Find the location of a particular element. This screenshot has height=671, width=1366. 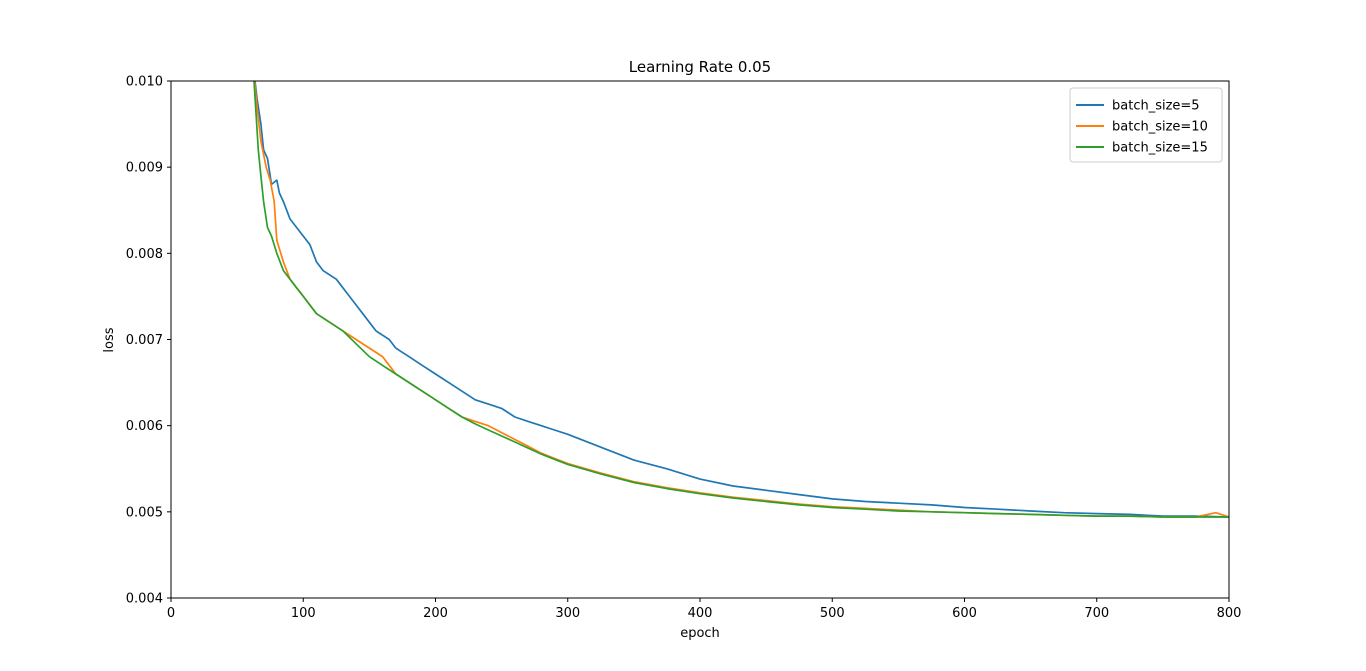

x-tick-label: 600 is located at coordinates (964, 613).